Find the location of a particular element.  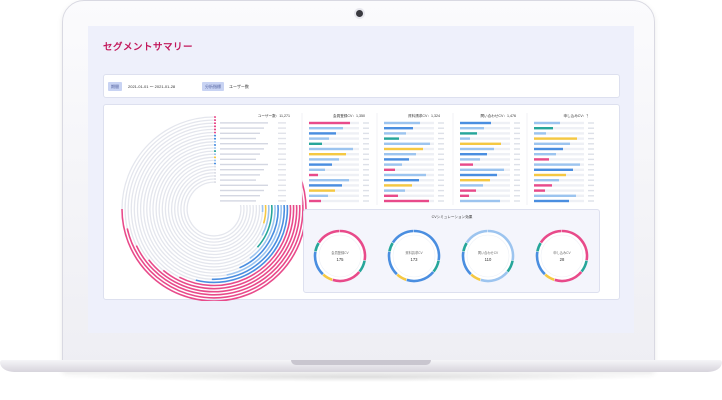

date-range: 2021-01-01 〜 2021-01-28 is located at coordinates (152, 86).